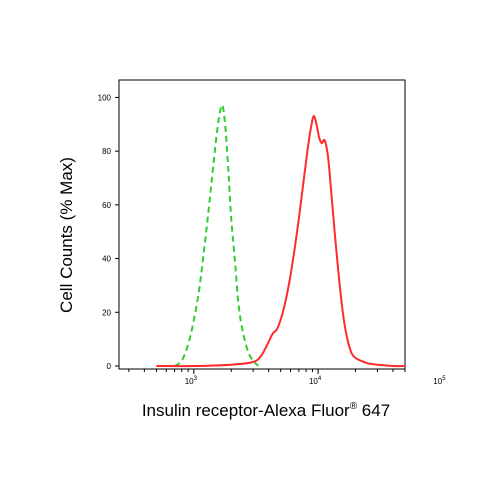 This screenshot has height=500, width=500. What do you see at coordinates (320, 379) in the screenshot?
I see `x-tick-label-exponent: 4` at bounding box center [320, 379].